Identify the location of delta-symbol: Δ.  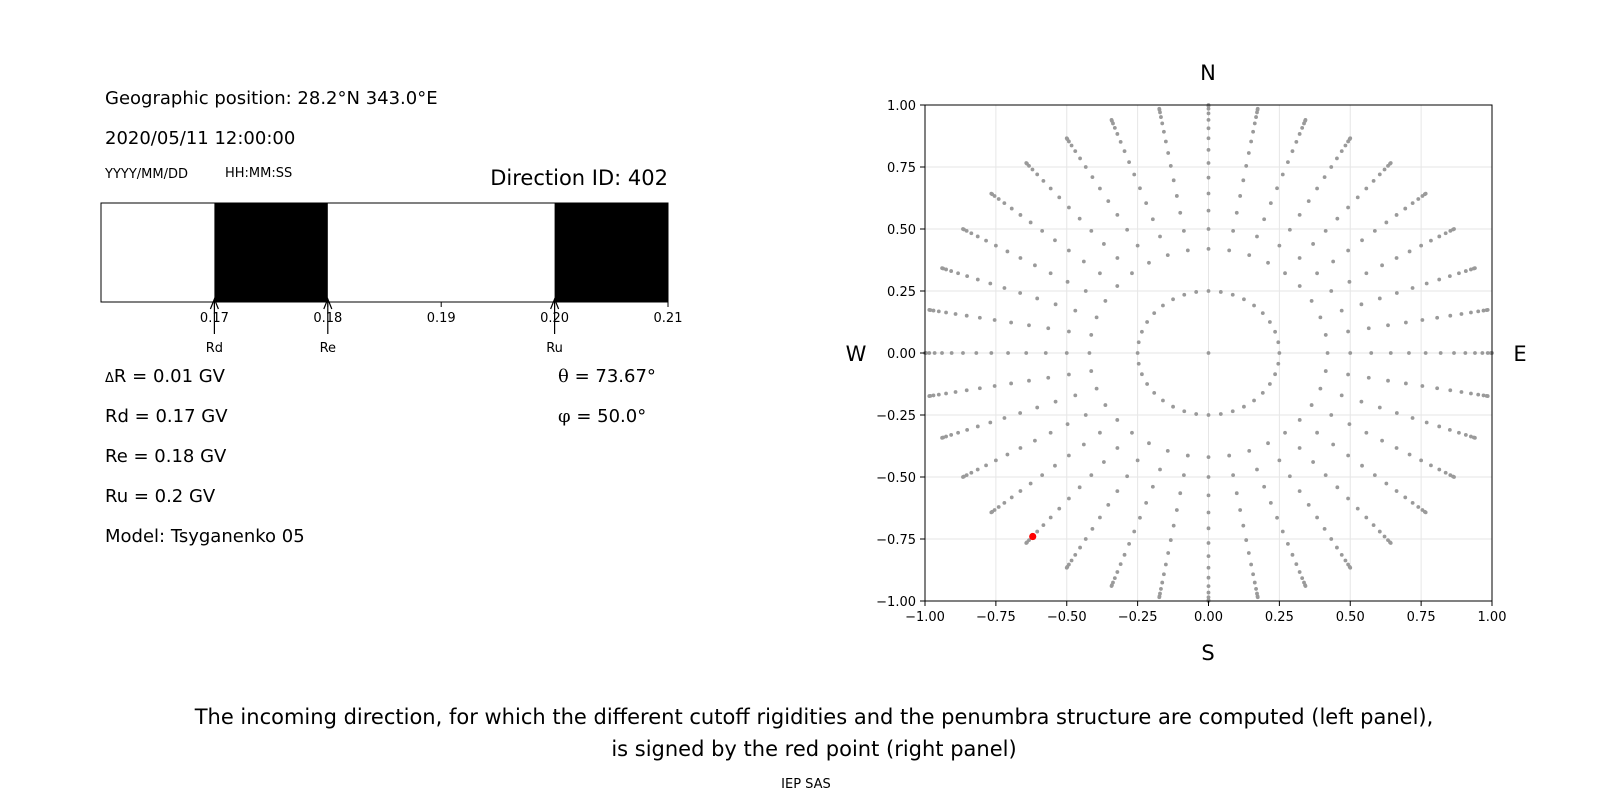
(109, 378).